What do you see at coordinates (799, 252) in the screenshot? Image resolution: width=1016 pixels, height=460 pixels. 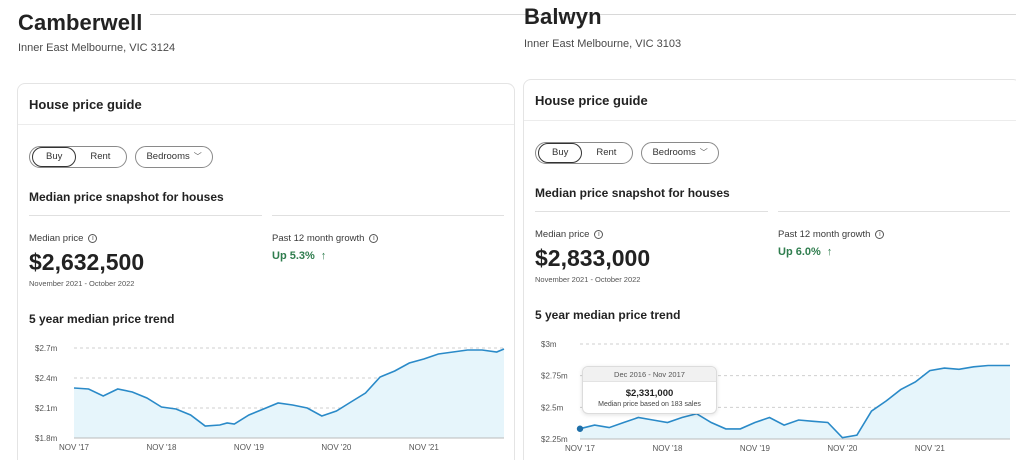 I see `growth-value-text: Up 6.0%` at bounding box center [799, 252].